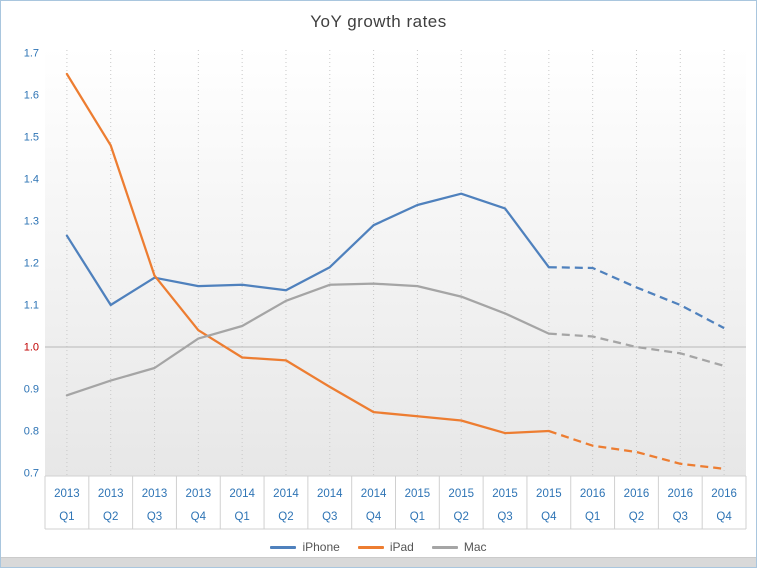 The height and width of the screenshot is (568, 757). What do you see at coordinates (31, 474) in the screenshot?
I see `y-tick-label: 0.7` at bounding box center [31, 474].